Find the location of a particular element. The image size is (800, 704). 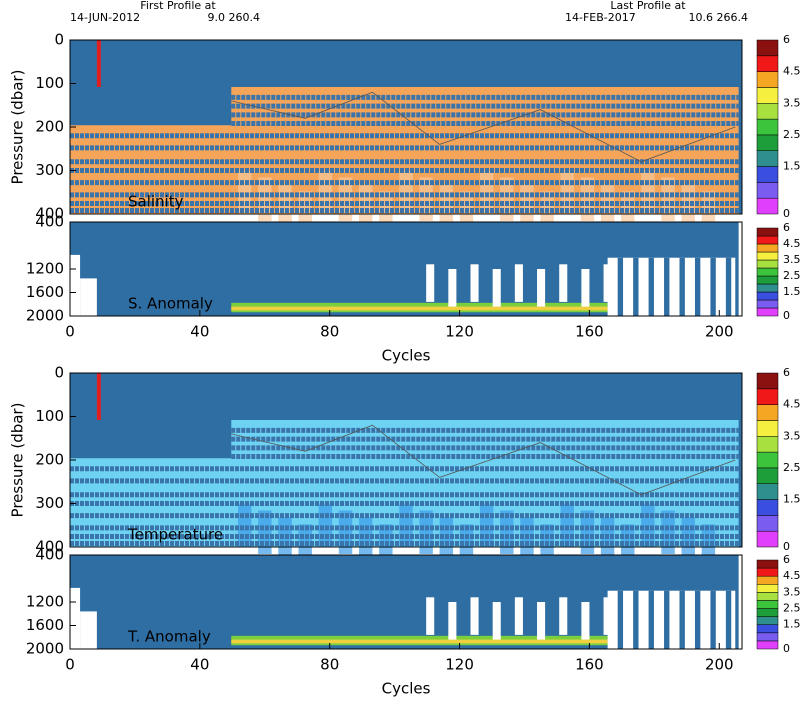

x-tick-label: 40 is located at coordinates (199, 332).